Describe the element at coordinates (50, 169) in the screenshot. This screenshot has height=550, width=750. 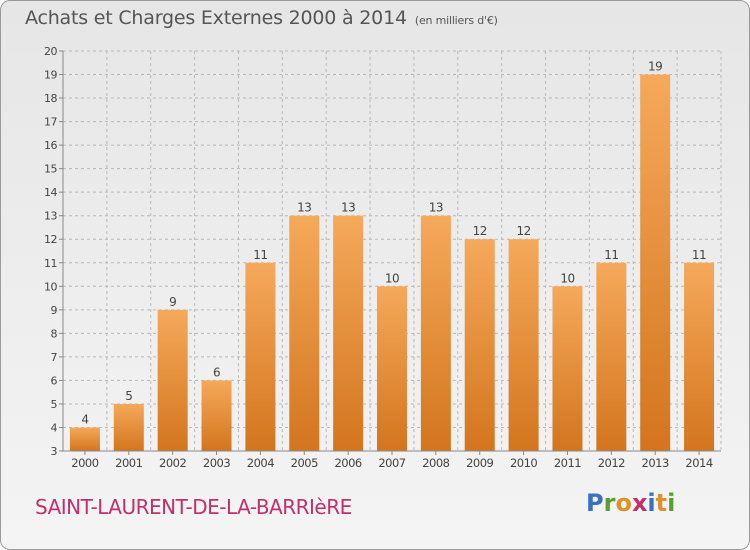
I see `y-tick-label: 15` at that location.